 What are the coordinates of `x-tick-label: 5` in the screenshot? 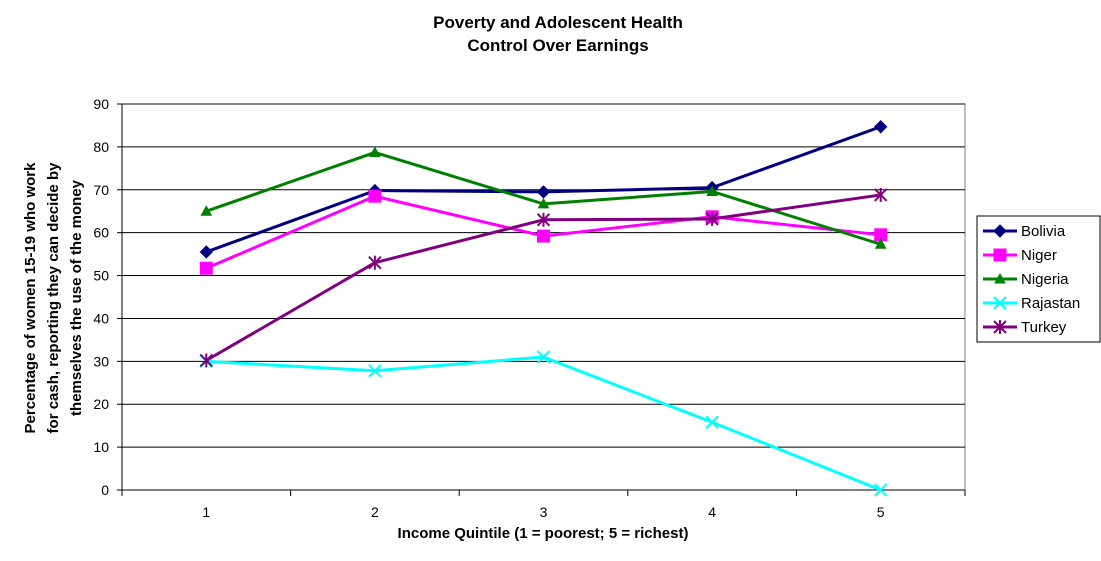 It's located at (881, 512).